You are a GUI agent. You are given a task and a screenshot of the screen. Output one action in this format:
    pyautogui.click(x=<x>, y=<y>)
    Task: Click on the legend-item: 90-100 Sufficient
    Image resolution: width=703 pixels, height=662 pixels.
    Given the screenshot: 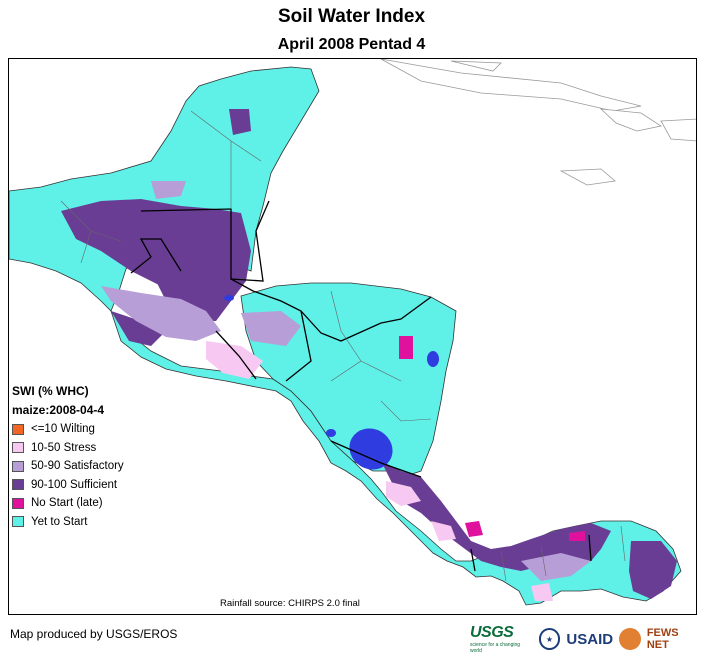 What is the action you would take?
    pyautogui.click(x=87, y=485)
    